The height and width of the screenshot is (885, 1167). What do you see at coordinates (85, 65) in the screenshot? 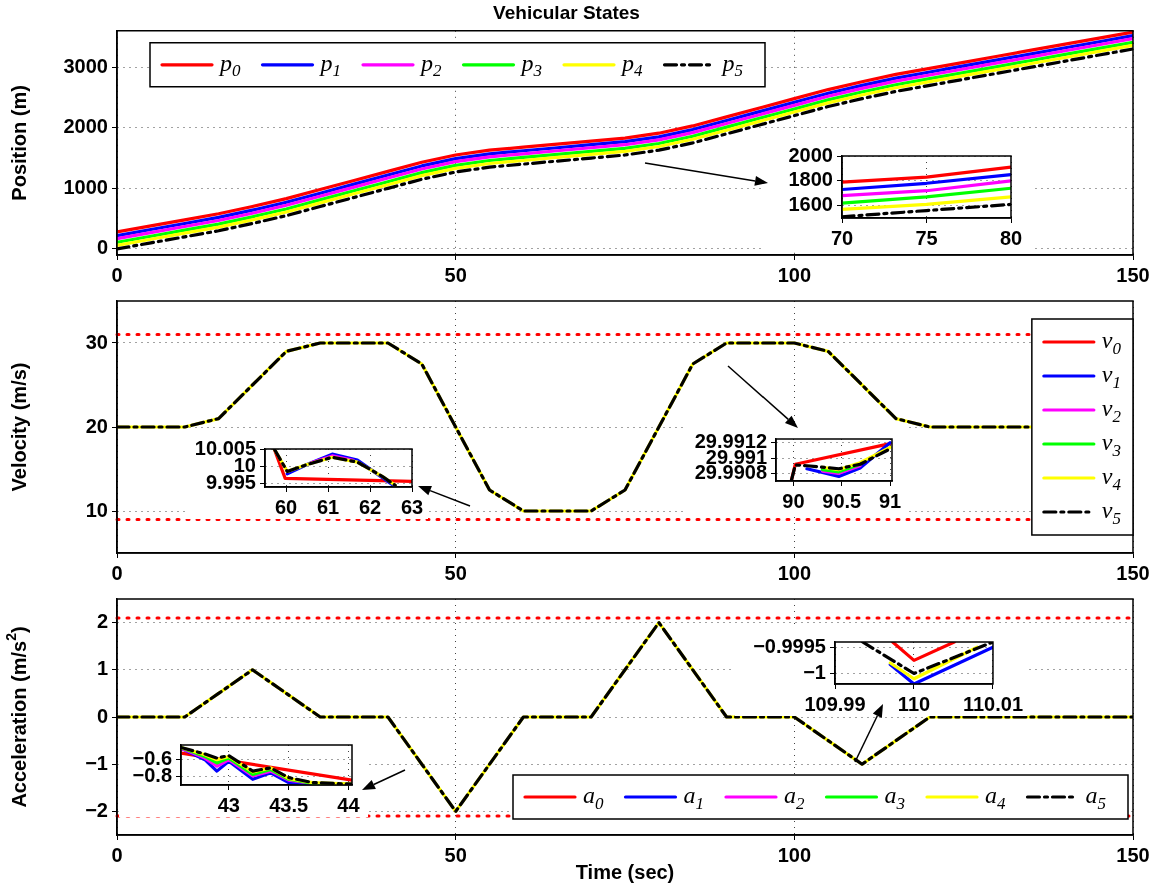
I see `y-tick-label: 3000` at bounding box center [85, 65].